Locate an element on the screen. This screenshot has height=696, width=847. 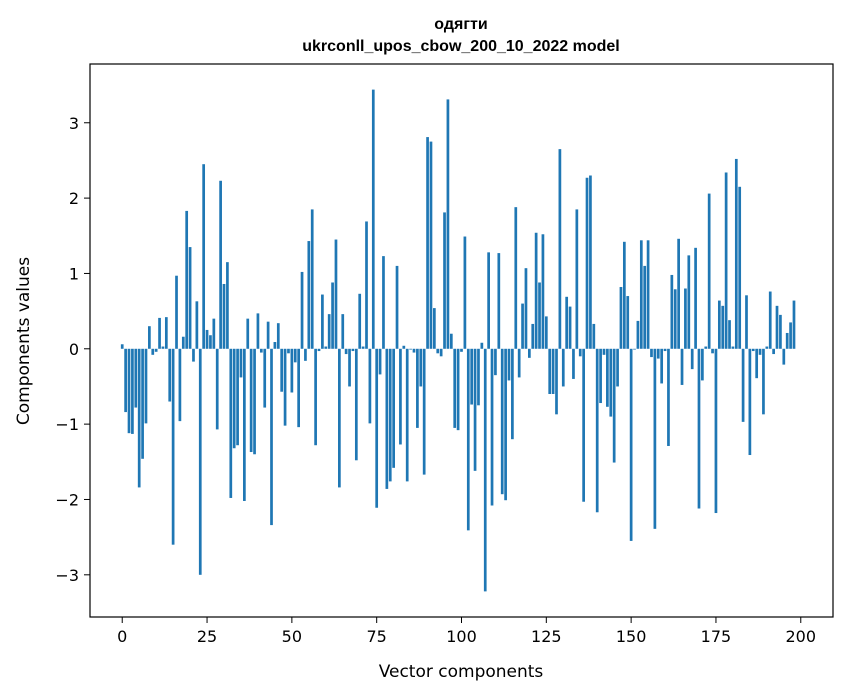
y-tick-label--1: −1 is located at coordinates (67, 424).